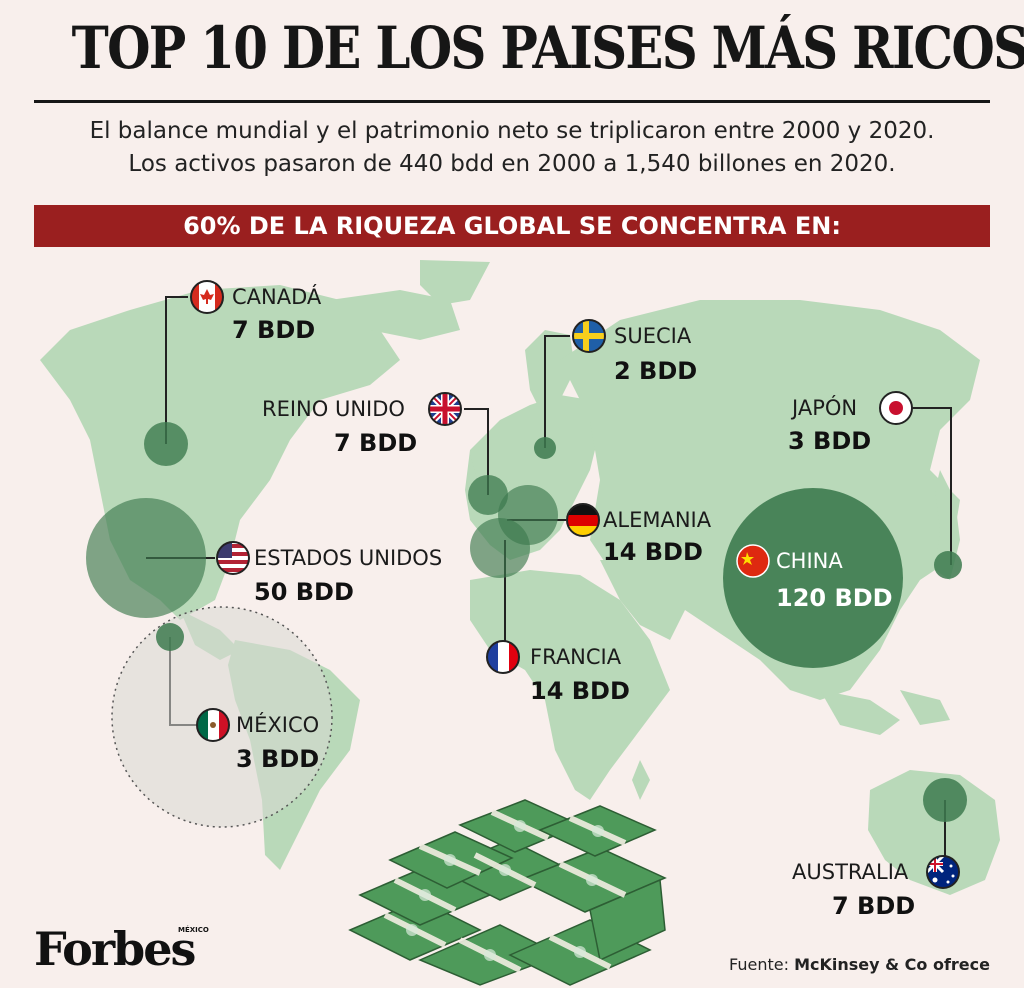  Describe the element at coordinates (166, 444) in the screenshot. I see `bubble-canada` at that location.